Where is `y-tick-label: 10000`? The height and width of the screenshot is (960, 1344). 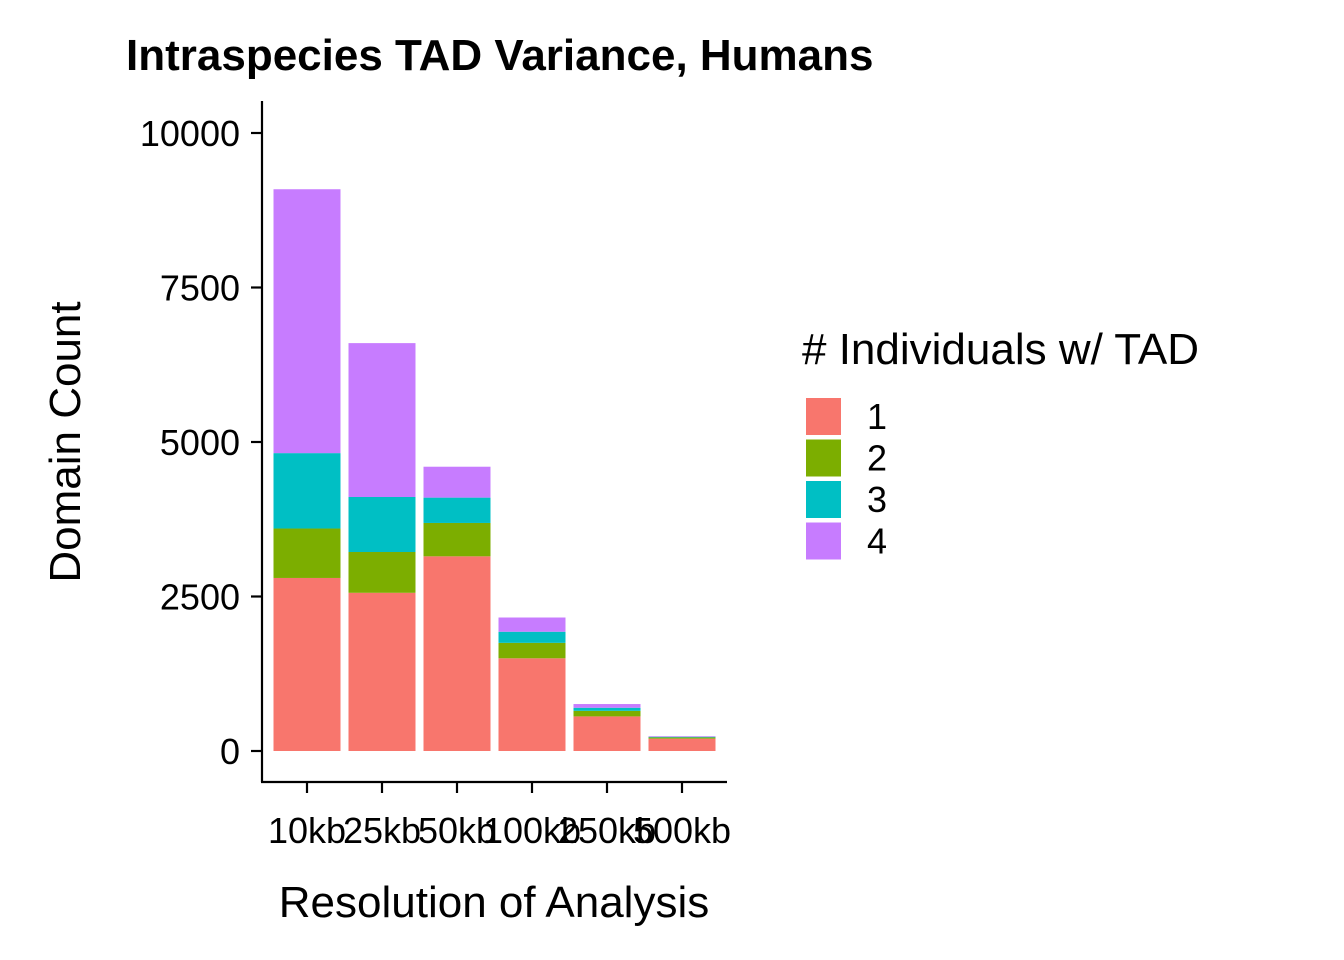
y-tick-label: 10000 is located at coordinates (190, 133).